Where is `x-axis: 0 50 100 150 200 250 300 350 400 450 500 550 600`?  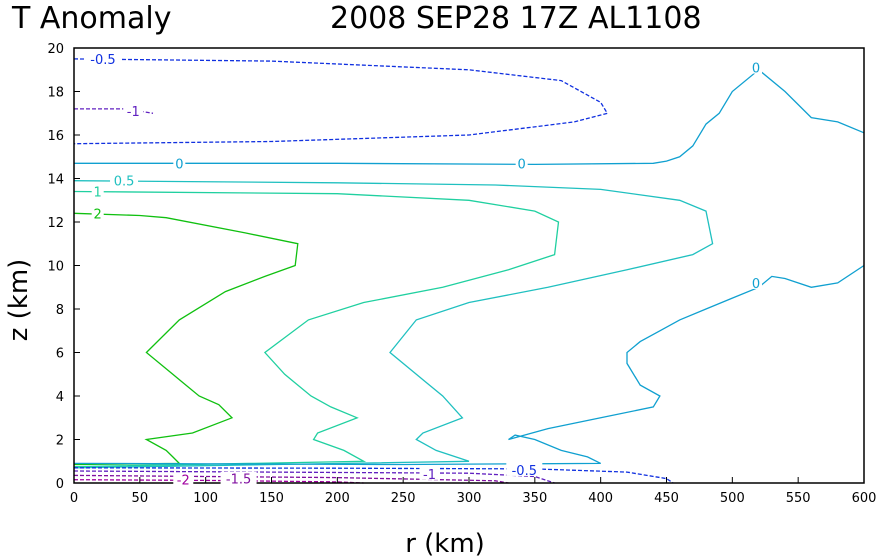 x-axis: 0 50 100 150 200 250 300 350 400 450 500 550 600 is located at coordinates (473, 491).